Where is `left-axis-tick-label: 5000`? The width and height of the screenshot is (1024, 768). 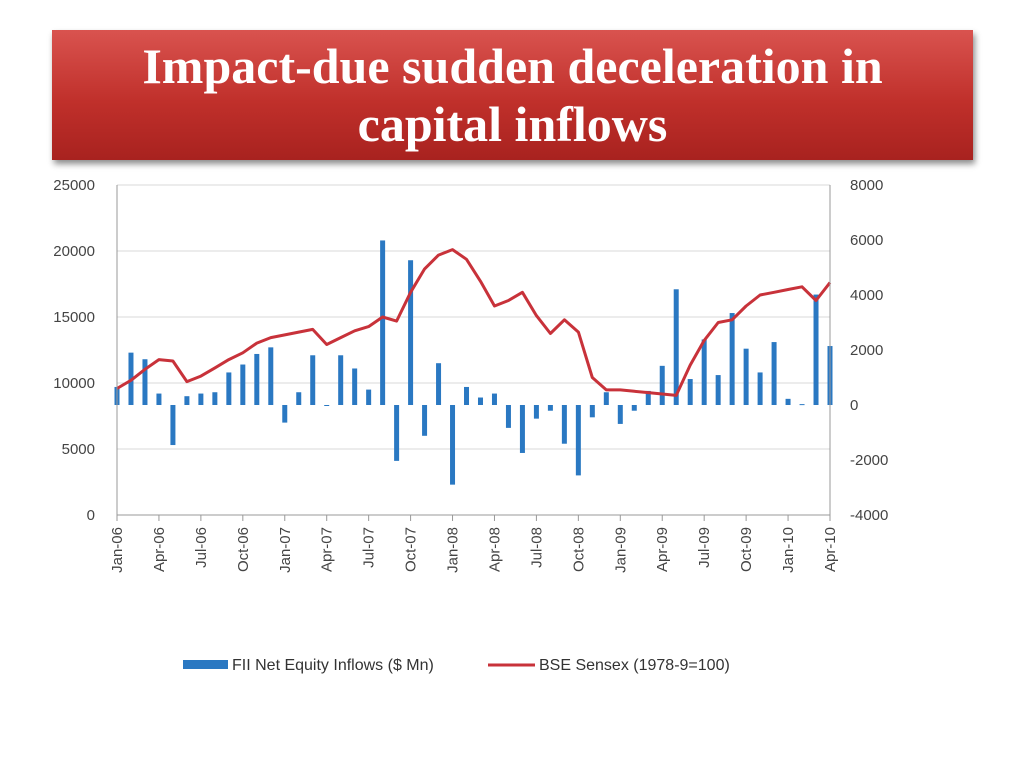 left-axis-tick-label: 5000 is located at coordinates (78, 449).